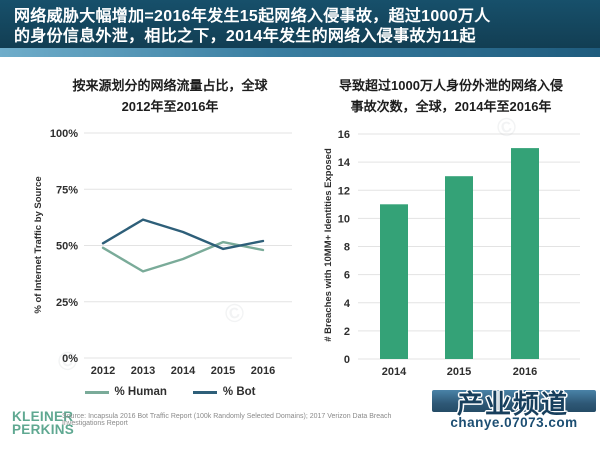 Image resolution: width=600 pixels, height=450 pixels. I want to click on human-line-swatch, so click(96, 392).